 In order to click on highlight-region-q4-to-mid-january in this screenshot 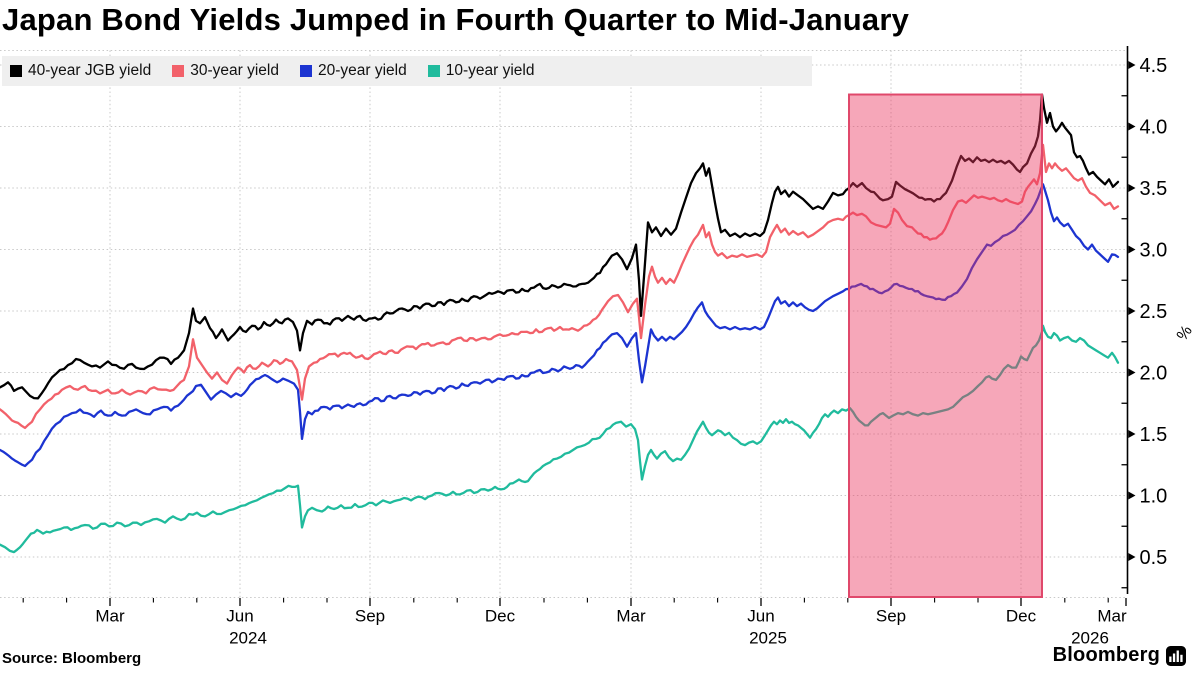, I will do `click(945, 346)`.